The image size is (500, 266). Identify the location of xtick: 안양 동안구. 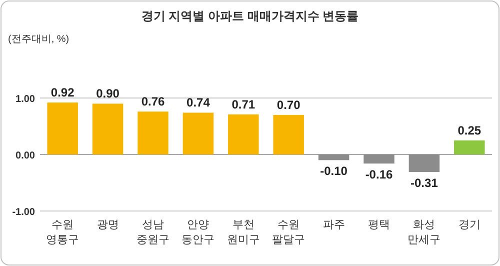
(198, 232).